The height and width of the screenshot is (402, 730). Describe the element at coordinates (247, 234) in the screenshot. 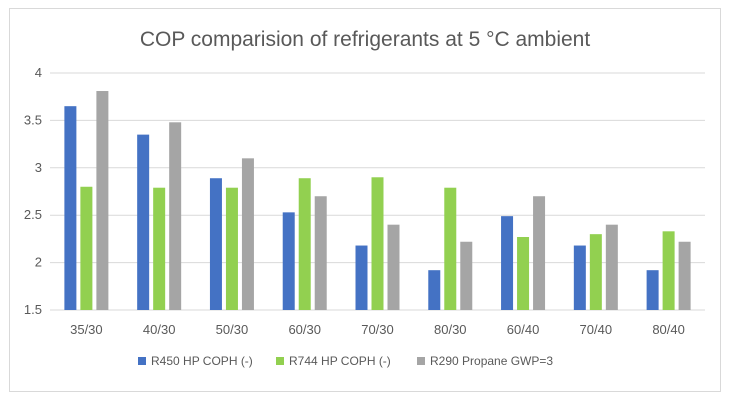

I see `bar-3-50/30` at that location.